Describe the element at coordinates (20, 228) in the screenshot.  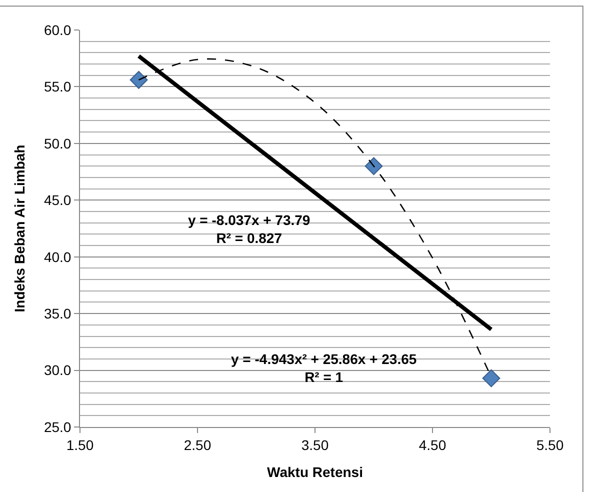
I see `y-axis-title: Indeks Beban Air Limbah` at that location.